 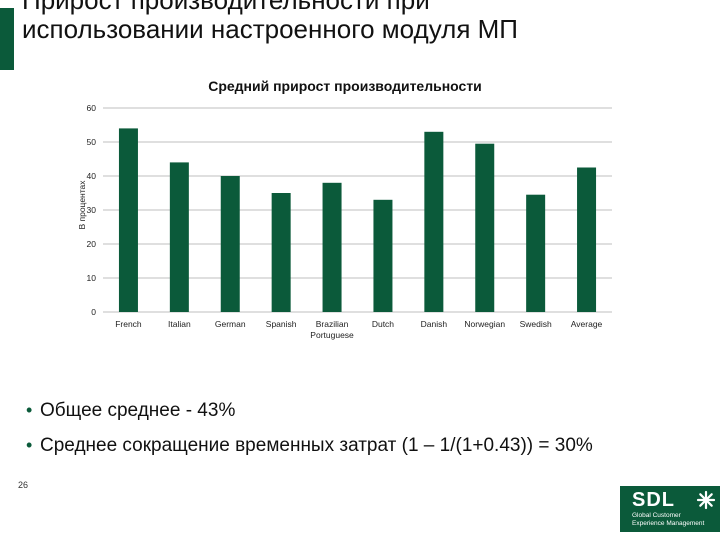 What do you see at coordinates (706, 500) in the screenshot?
I see `logo-star-icon` at bounding box center [706, 500].